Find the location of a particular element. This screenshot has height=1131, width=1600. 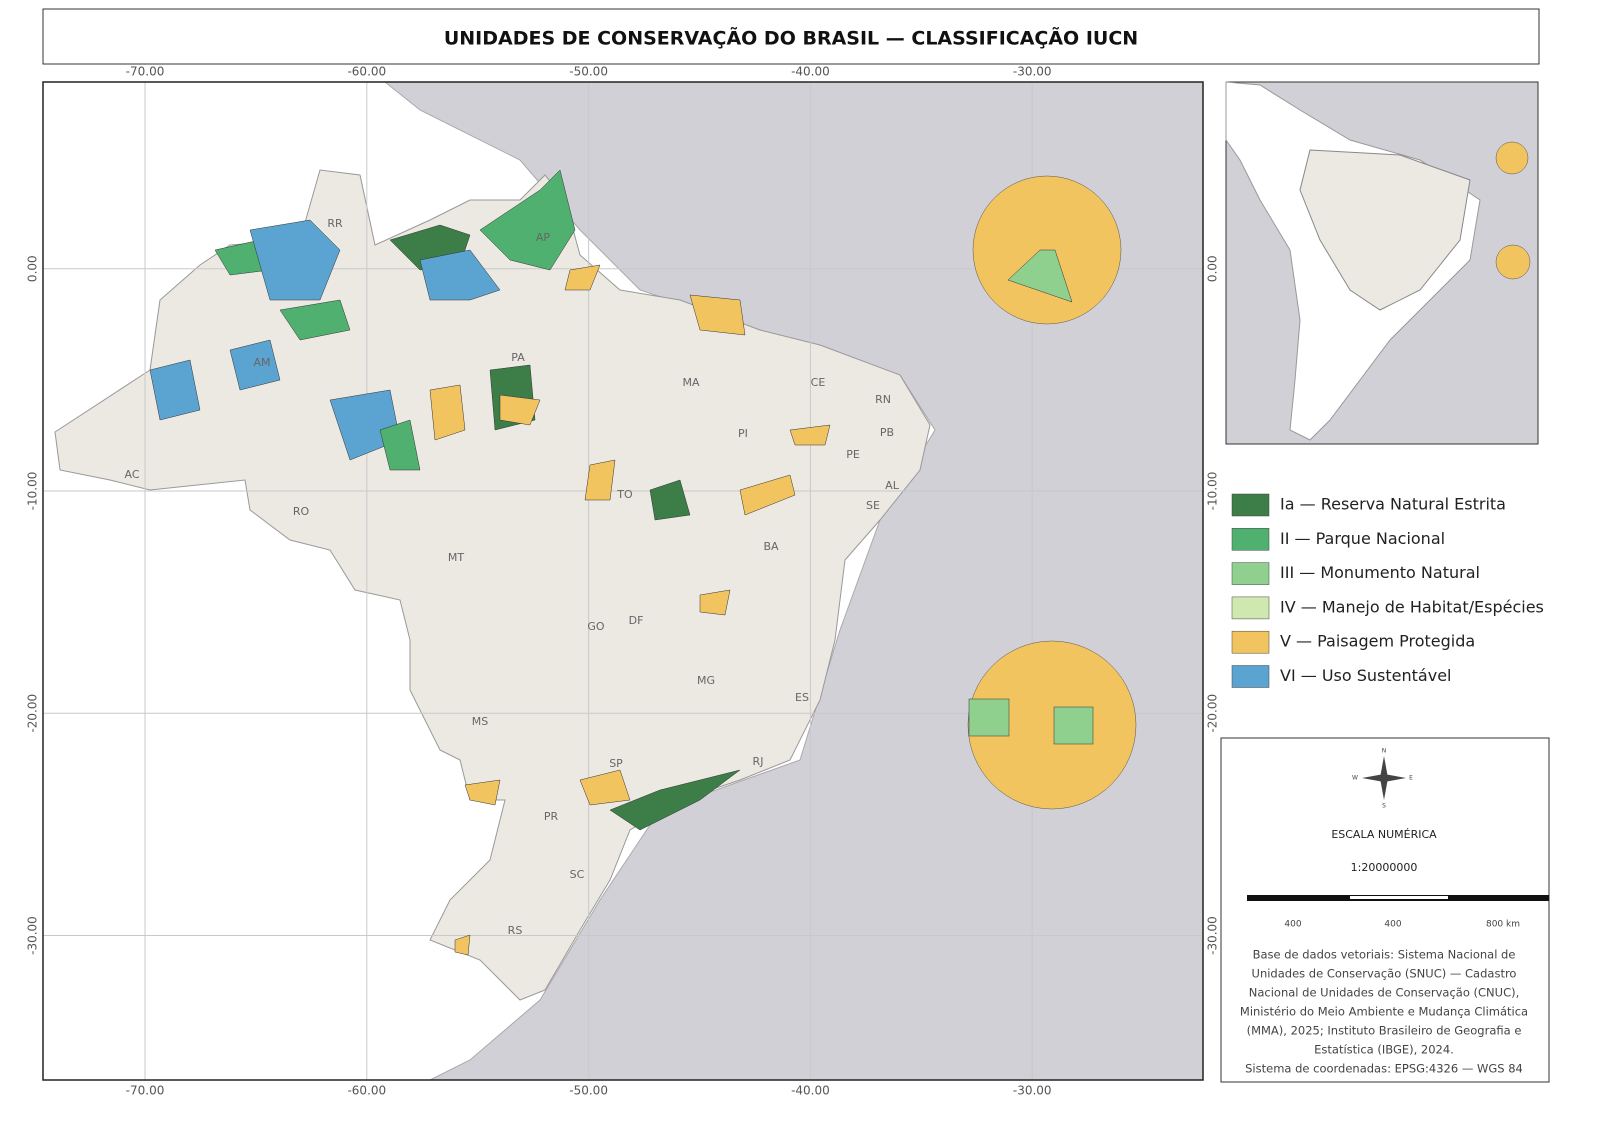

state-label: PA is located at coordinates (518, 357).